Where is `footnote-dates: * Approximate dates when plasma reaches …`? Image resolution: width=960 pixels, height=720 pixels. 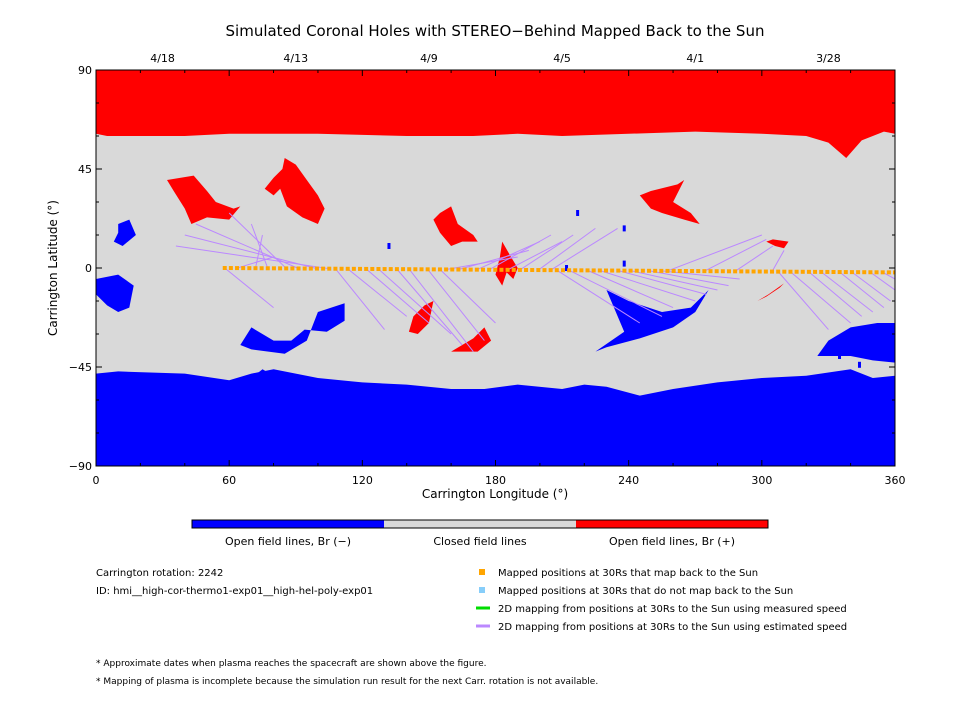 footnote-dates: * Approximate dates when plasma reaches … is located at coordinates (291, 664).